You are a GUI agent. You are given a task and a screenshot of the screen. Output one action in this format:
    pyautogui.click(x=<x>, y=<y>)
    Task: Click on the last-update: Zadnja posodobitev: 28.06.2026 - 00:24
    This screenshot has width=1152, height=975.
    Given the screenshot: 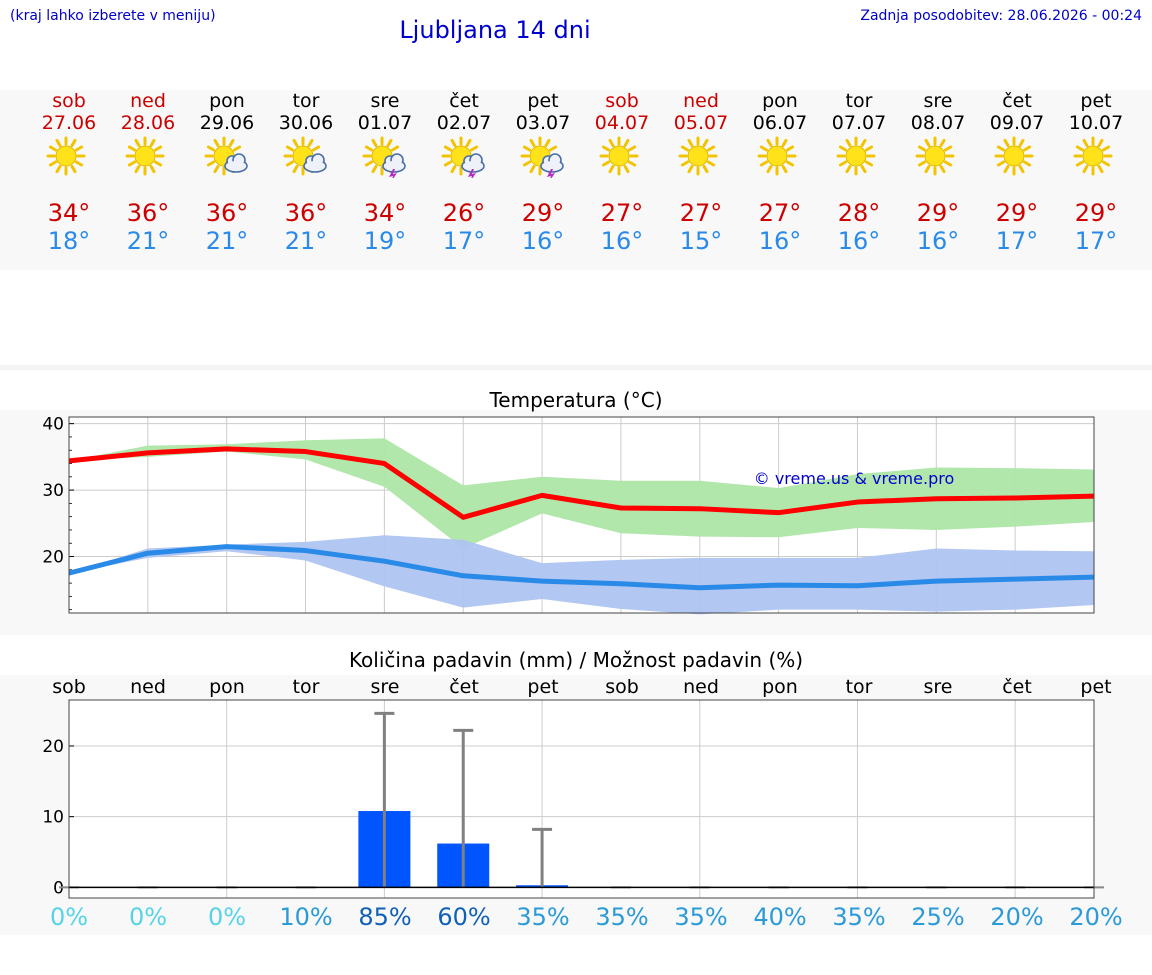 What is the action you would take?
    pyautogui.click(x=1001, y=16)
    